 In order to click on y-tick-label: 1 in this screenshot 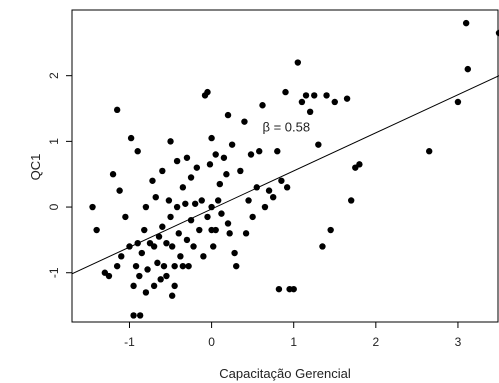, I will do `click(54, 141)`.